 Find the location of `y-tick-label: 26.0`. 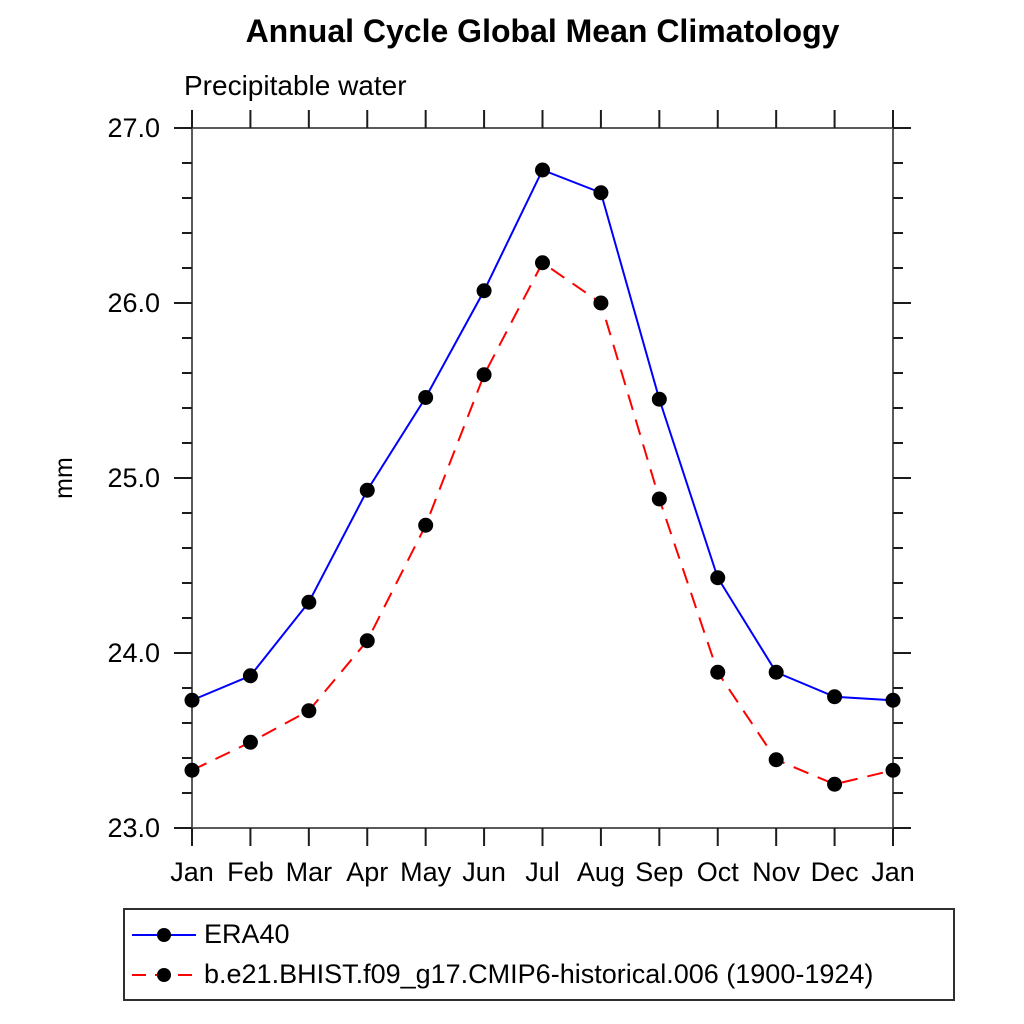

y-tick-label: 26.0 is located at coordinates (133, 303).